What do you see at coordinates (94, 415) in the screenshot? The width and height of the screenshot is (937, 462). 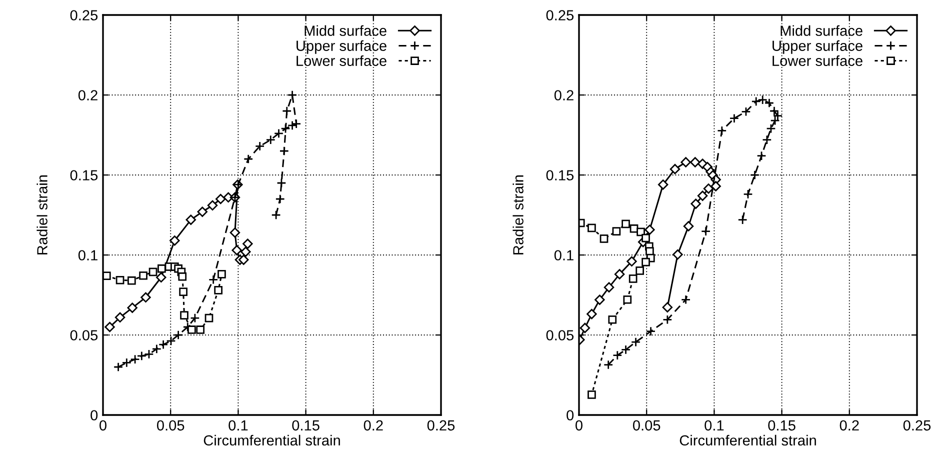 I see `y-tick-label: 0` at bounding box center [94, 415].